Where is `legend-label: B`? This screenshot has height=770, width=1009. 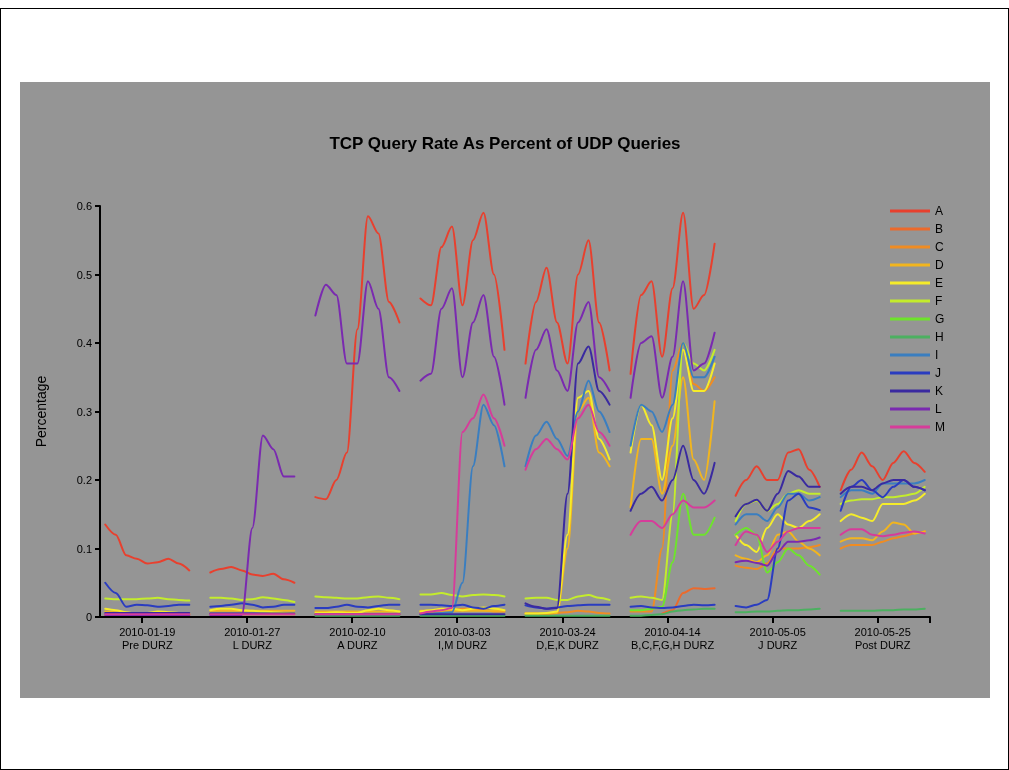
legend-label: B is located at coordinates (939, 229).